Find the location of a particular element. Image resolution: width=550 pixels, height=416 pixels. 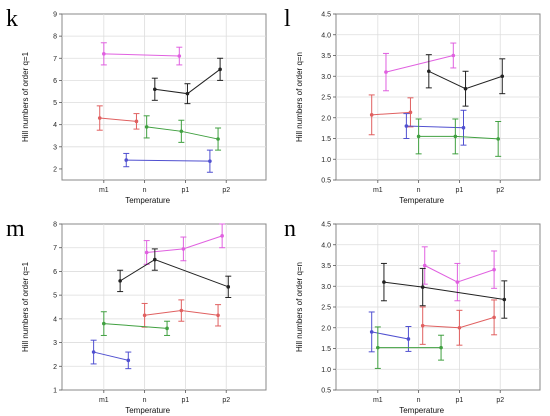

y-tick-label: 1.0 is located at coordinates (326, 160).